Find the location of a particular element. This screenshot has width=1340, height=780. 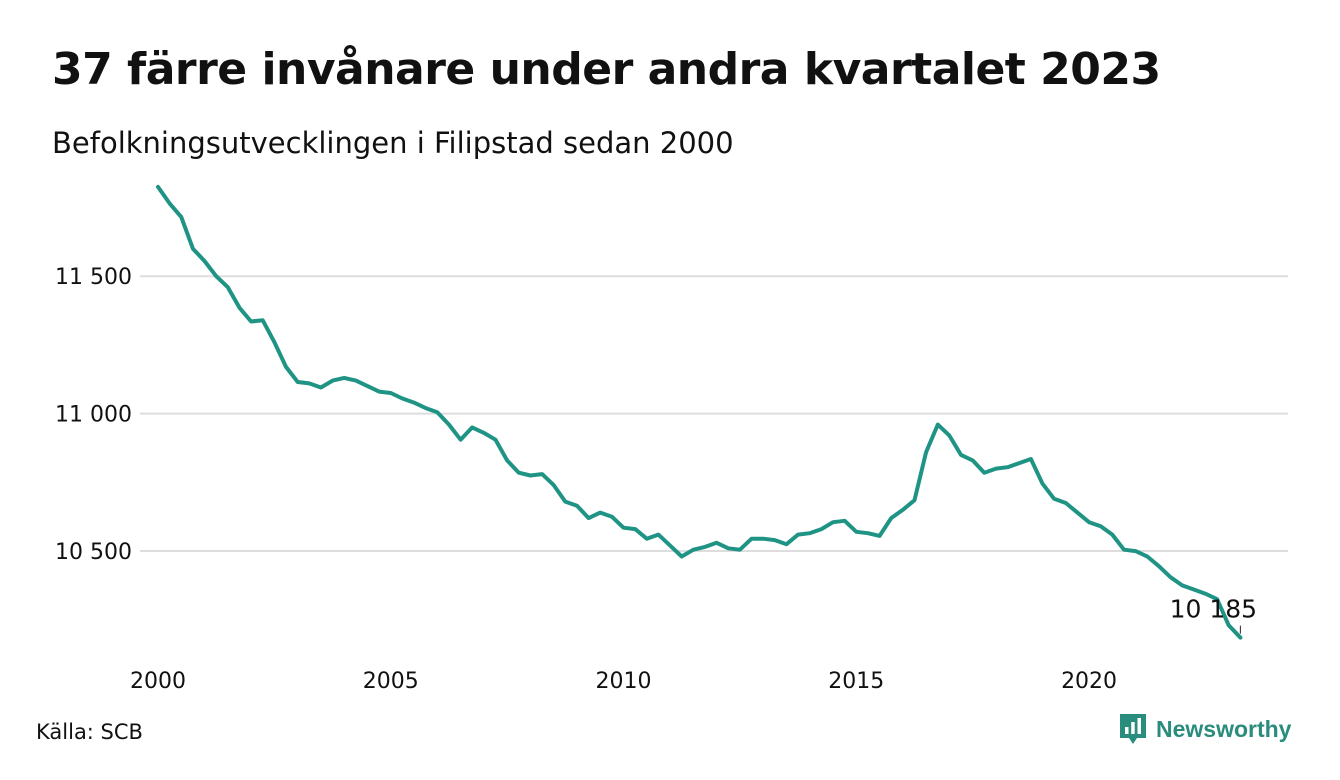

x-tick-label: 2010 is located at coordinates (624, 681).